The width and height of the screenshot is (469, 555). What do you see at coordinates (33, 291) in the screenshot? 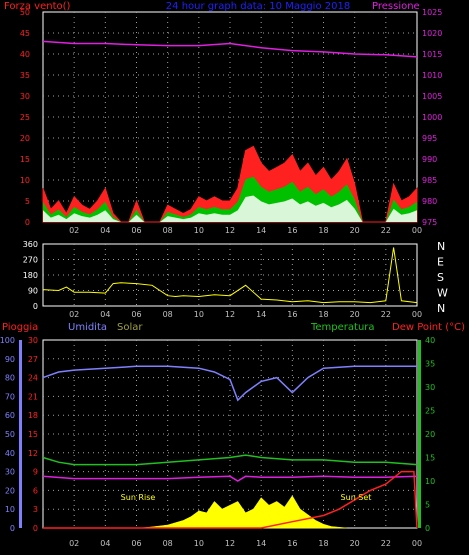
I see `direction-axis-tick: 90` at bounding box center [33, 291].